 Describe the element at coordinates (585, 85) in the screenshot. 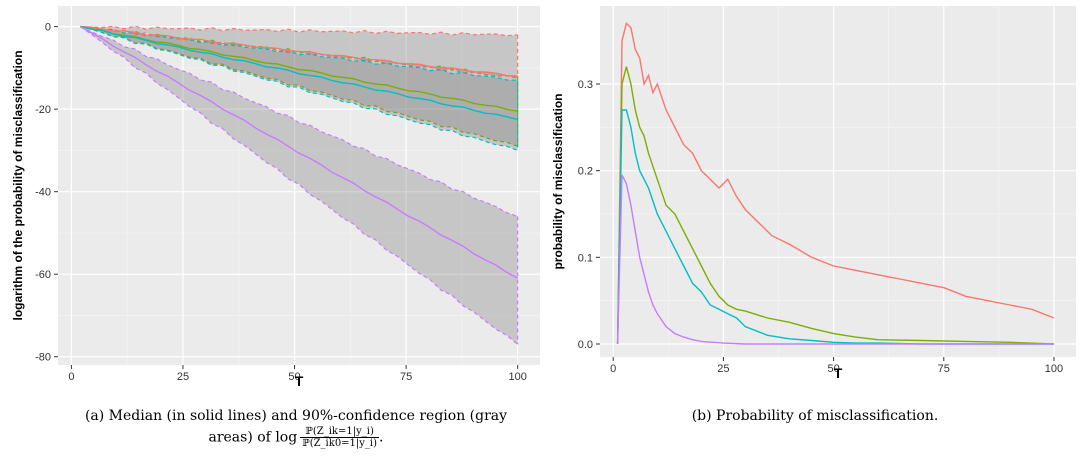

I see `y-tick-label: 0.3` at that location.